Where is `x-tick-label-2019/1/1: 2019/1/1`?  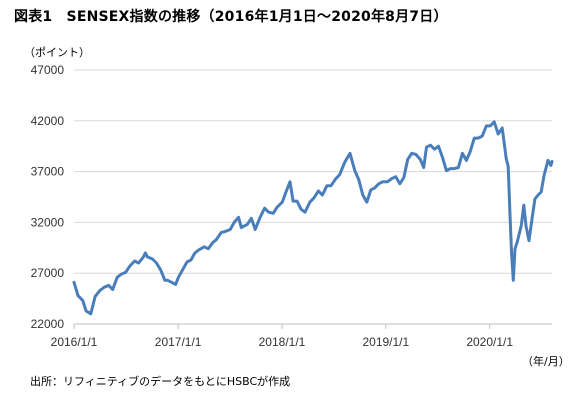 x-tick-label-2019/1/1: 2019/1/1 is located at coordinates (385, 342).